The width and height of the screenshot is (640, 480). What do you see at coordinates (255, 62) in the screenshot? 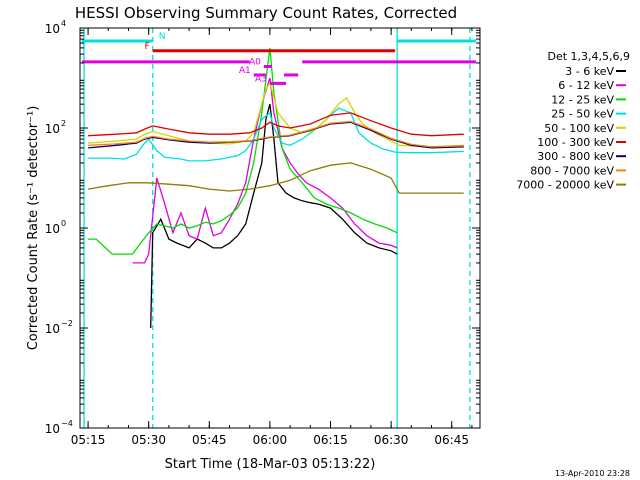
I see `annotation-label-3: A0` at bounding box center [255, 62].